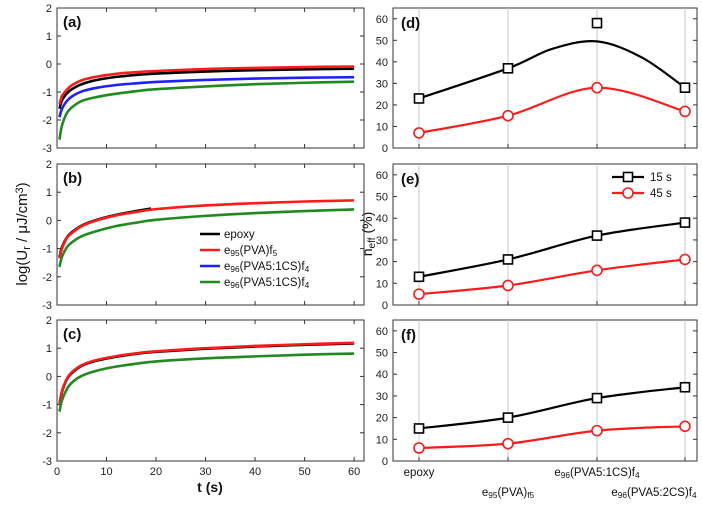 The image size is (702, 507). Describe the element at coordinates (72, 22) in the screenshot. I see `panel-label: (a)` at that location.